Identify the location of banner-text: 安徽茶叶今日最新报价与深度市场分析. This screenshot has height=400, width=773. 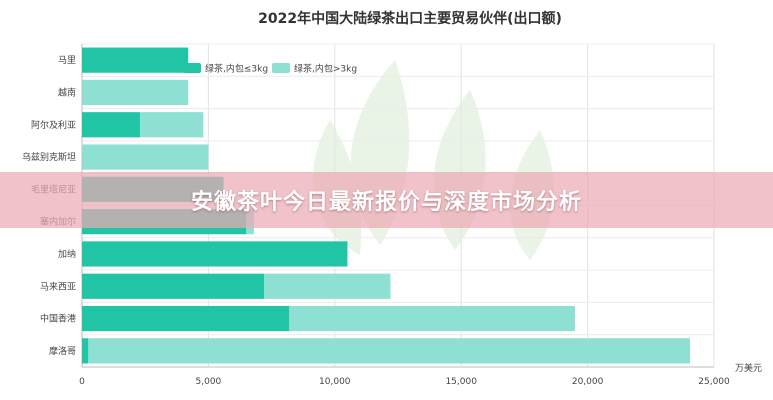
(386, 202).